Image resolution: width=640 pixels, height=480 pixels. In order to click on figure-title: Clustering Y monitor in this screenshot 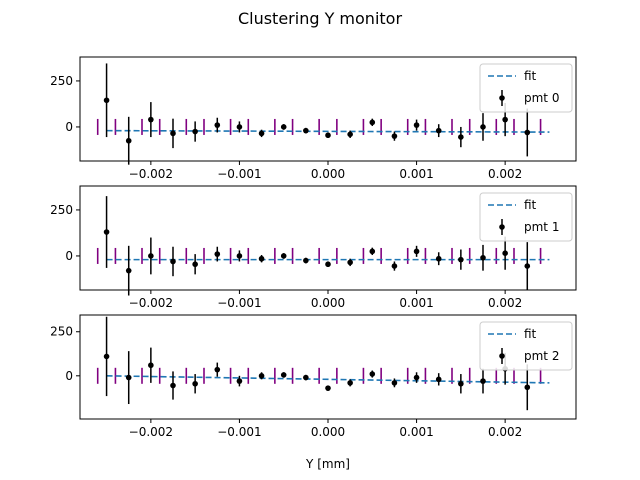, I will do `click(320, 18)`.